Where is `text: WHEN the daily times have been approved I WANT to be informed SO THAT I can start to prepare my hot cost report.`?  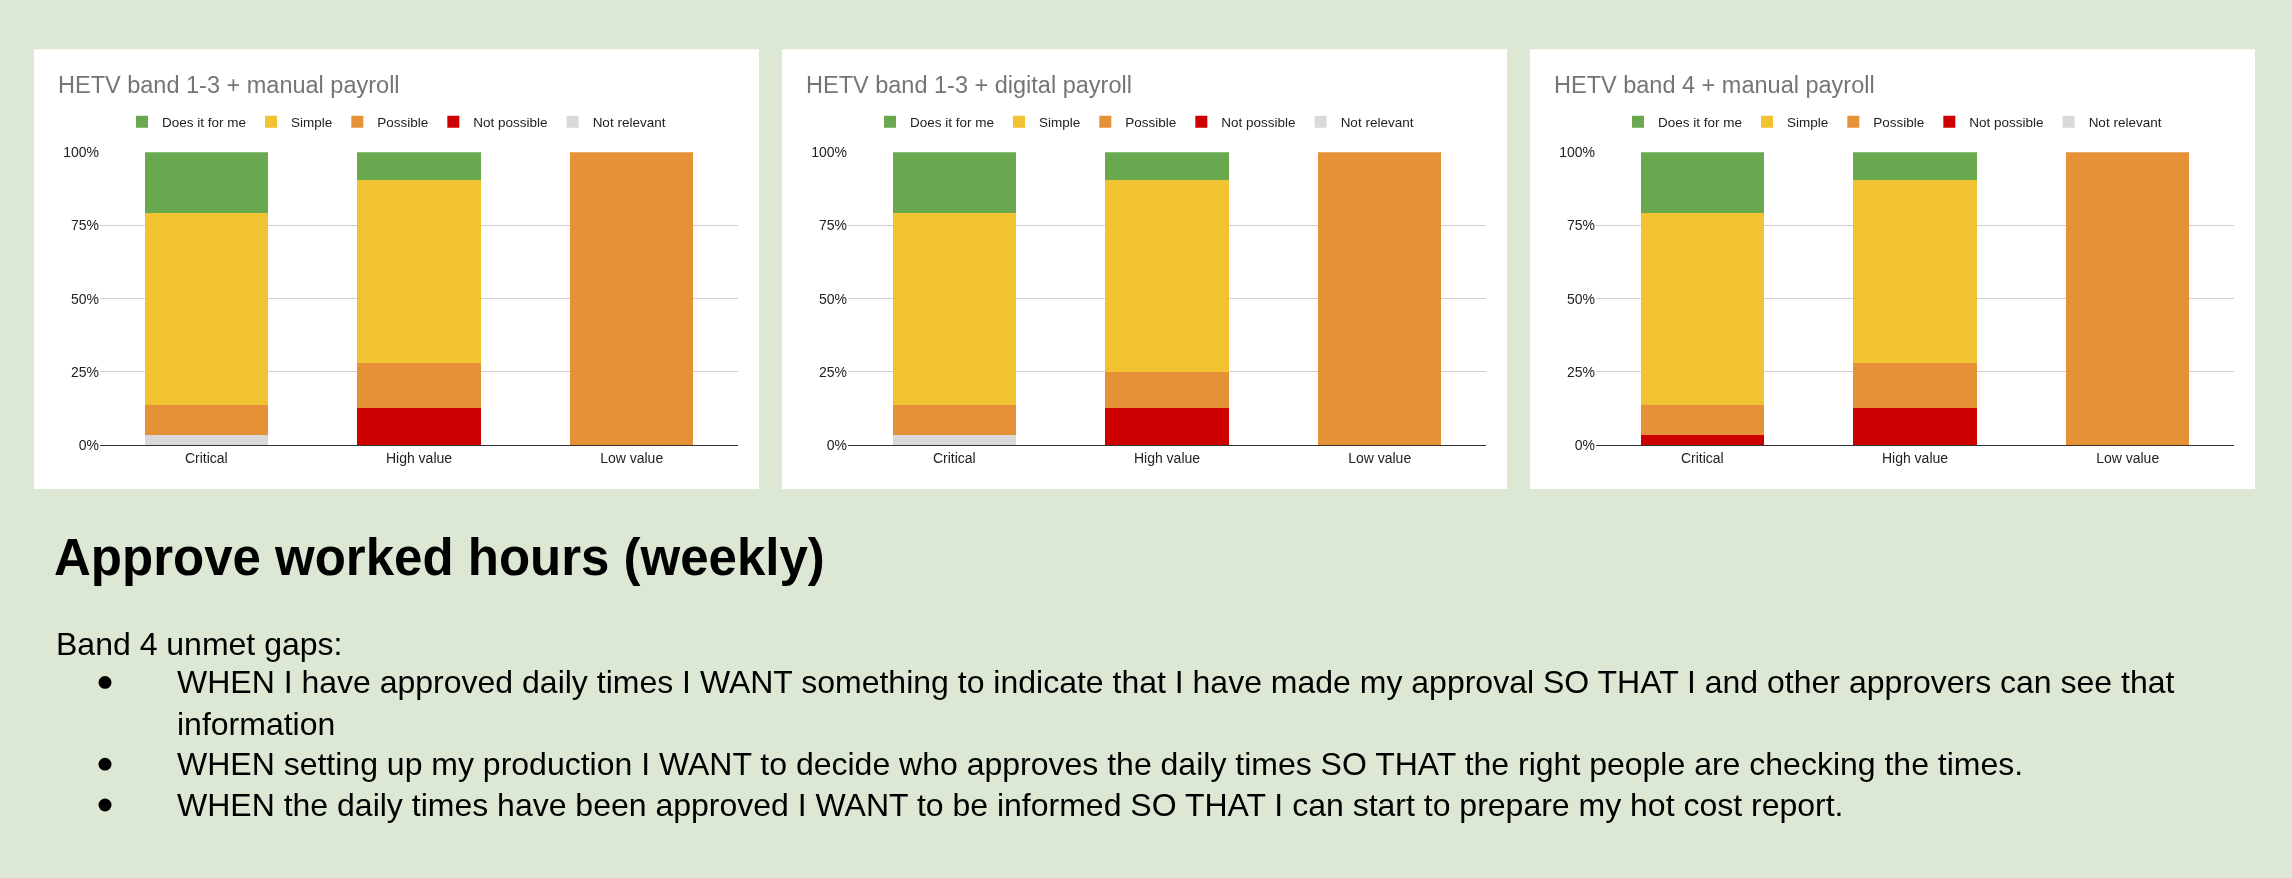
text: WHEN the daily times have been approved I WANT to be informed SO THAT I can start to prepare my hot cost report. is located at coordinates (1010, 805).